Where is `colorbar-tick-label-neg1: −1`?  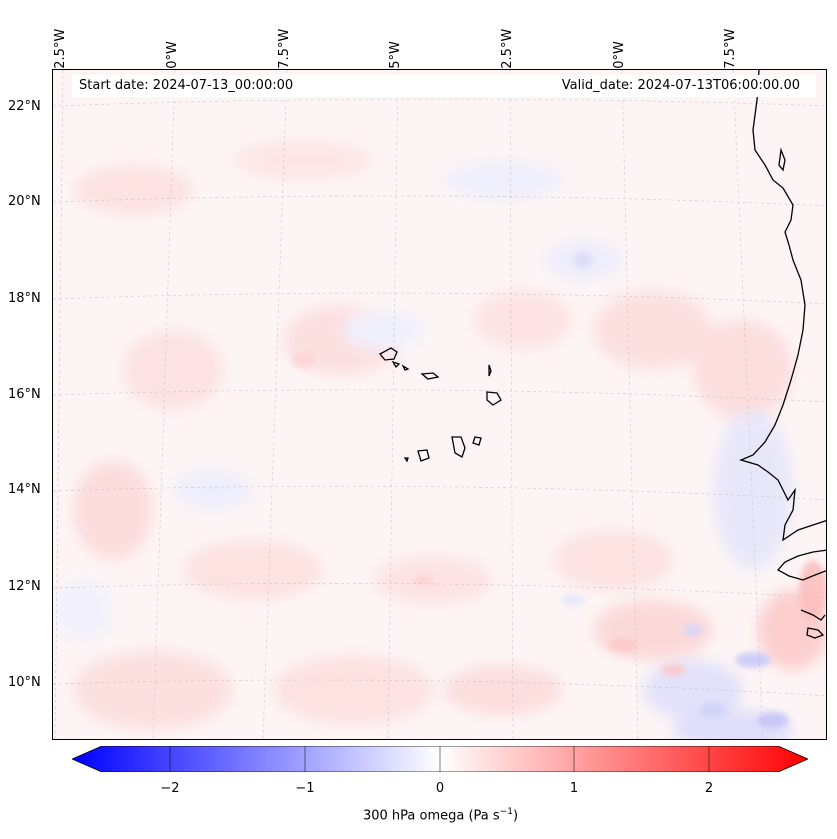 colorbar-tick-label-neg1: −1 is located at coordinates (305, 788).